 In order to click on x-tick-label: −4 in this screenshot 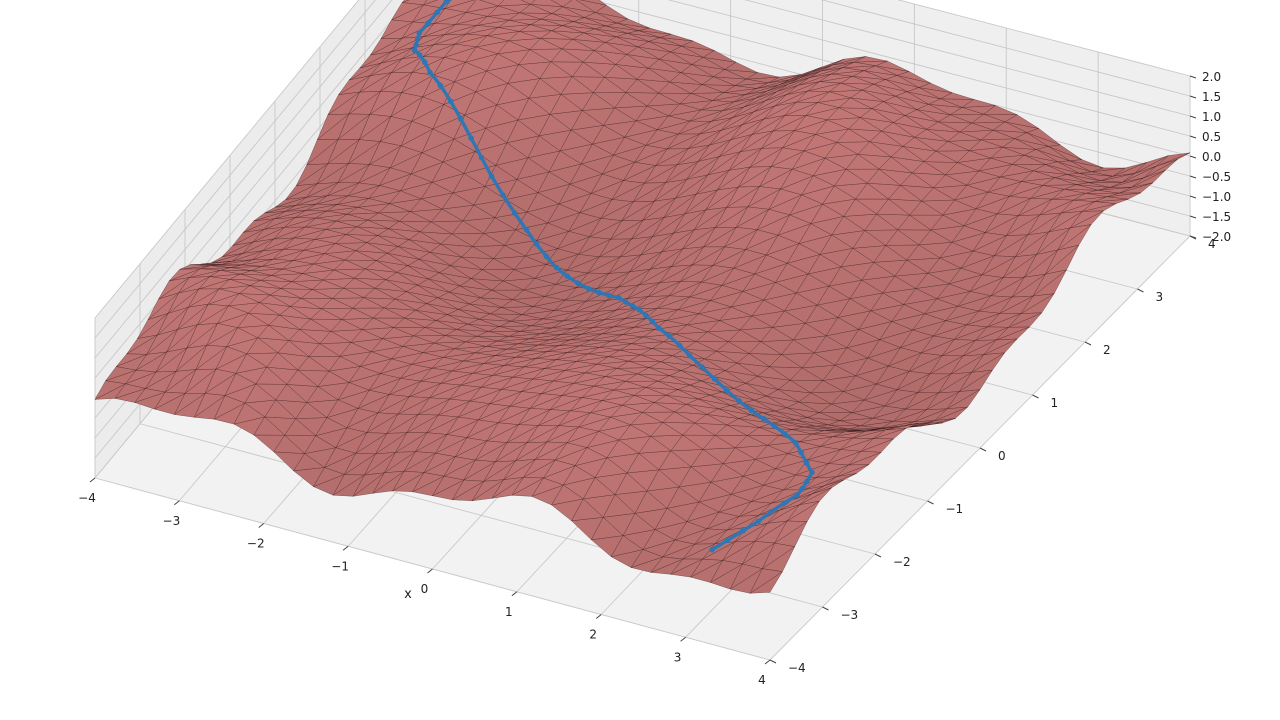, I will do `click(87, 498)`.